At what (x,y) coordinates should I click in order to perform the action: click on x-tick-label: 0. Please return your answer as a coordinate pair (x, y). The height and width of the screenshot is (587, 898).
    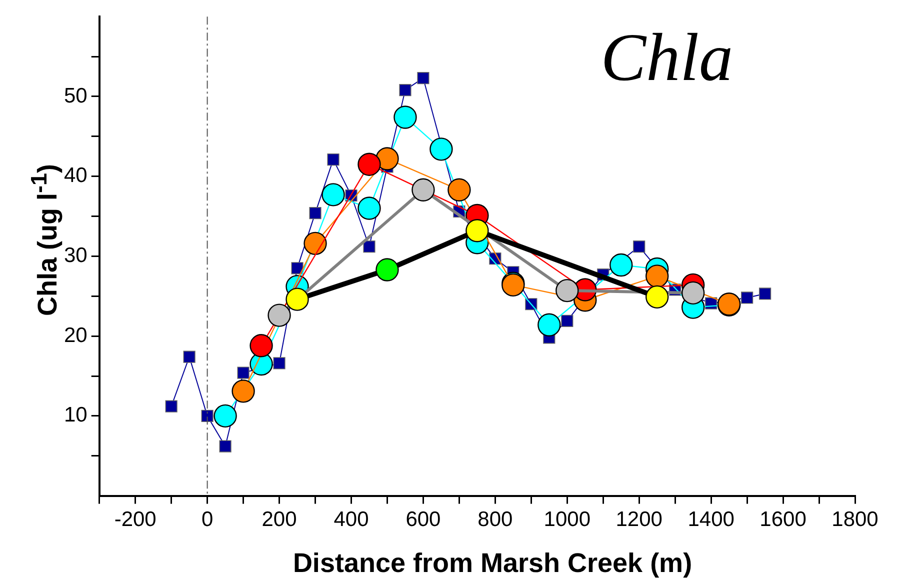
    Looking at the image, I should click on (207, 520).